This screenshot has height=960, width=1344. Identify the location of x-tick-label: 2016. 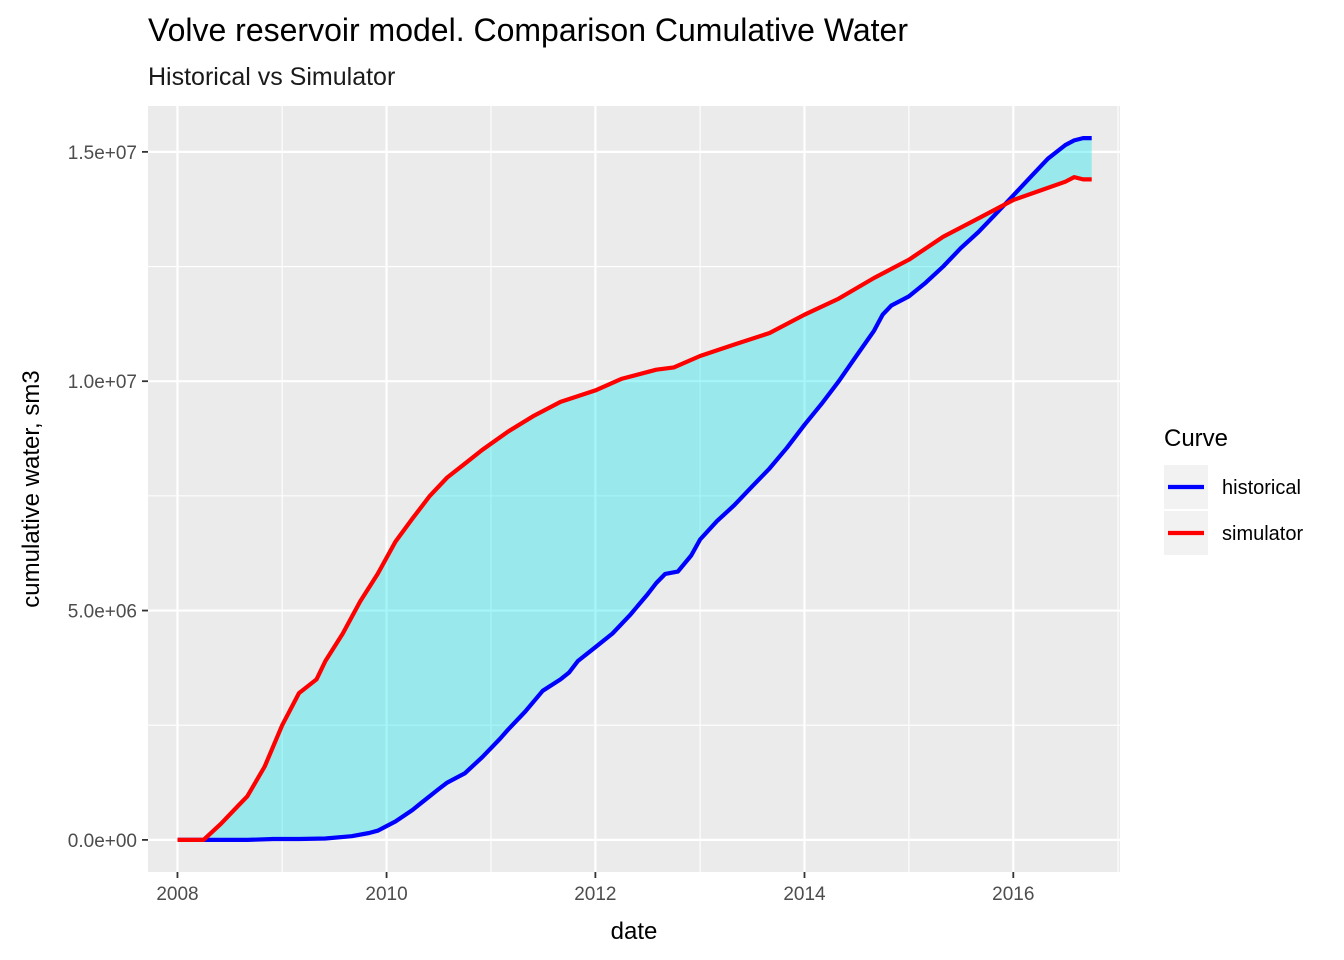
(1013, 894).